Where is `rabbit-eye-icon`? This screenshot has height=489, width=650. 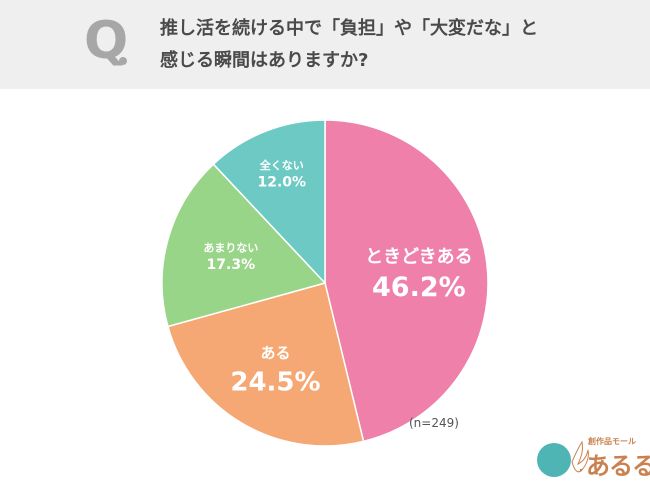 rabbit-eye-icon is located at coordinates (581, 470).